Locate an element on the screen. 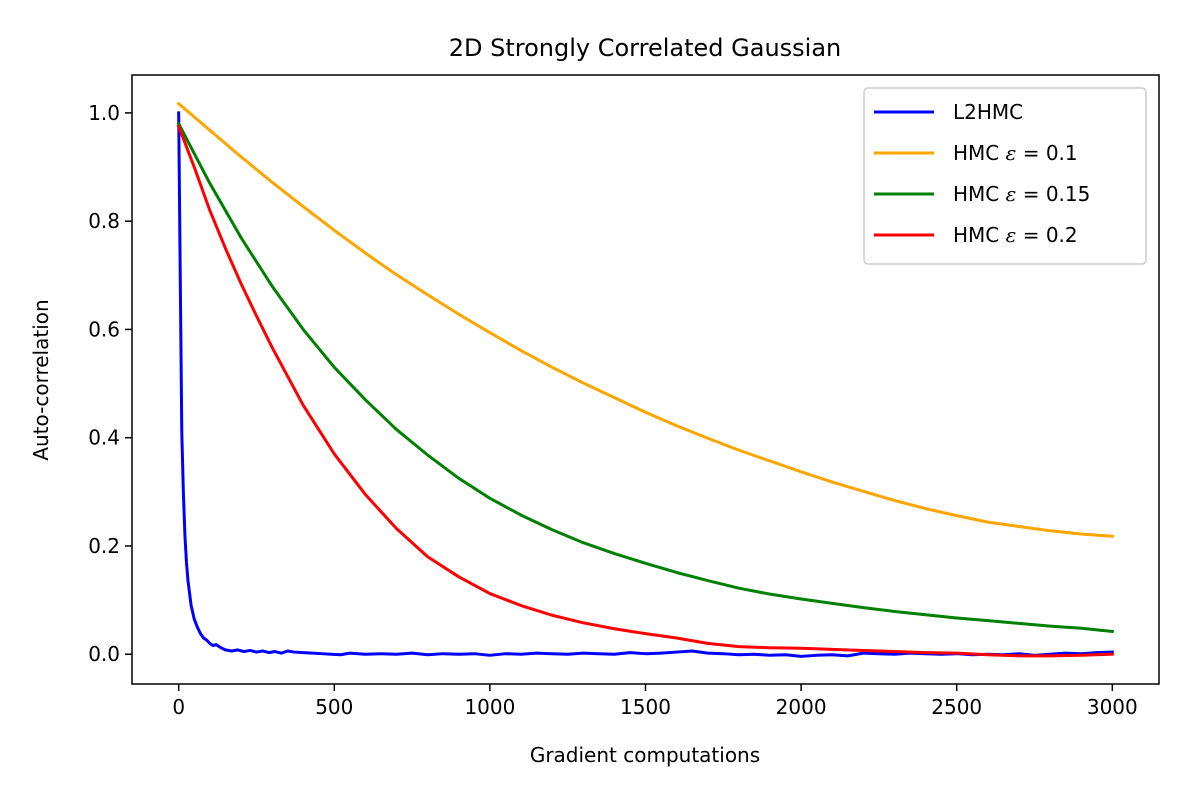  y-tick-label: 0.4 is located at coordinates (104, 438).